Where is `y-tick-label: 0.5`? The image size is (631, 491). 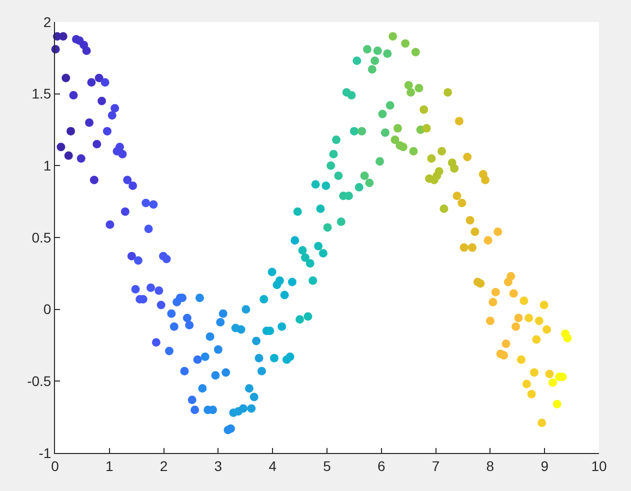 y-tick-label: 0.5 is located at coordinates (42, 237).